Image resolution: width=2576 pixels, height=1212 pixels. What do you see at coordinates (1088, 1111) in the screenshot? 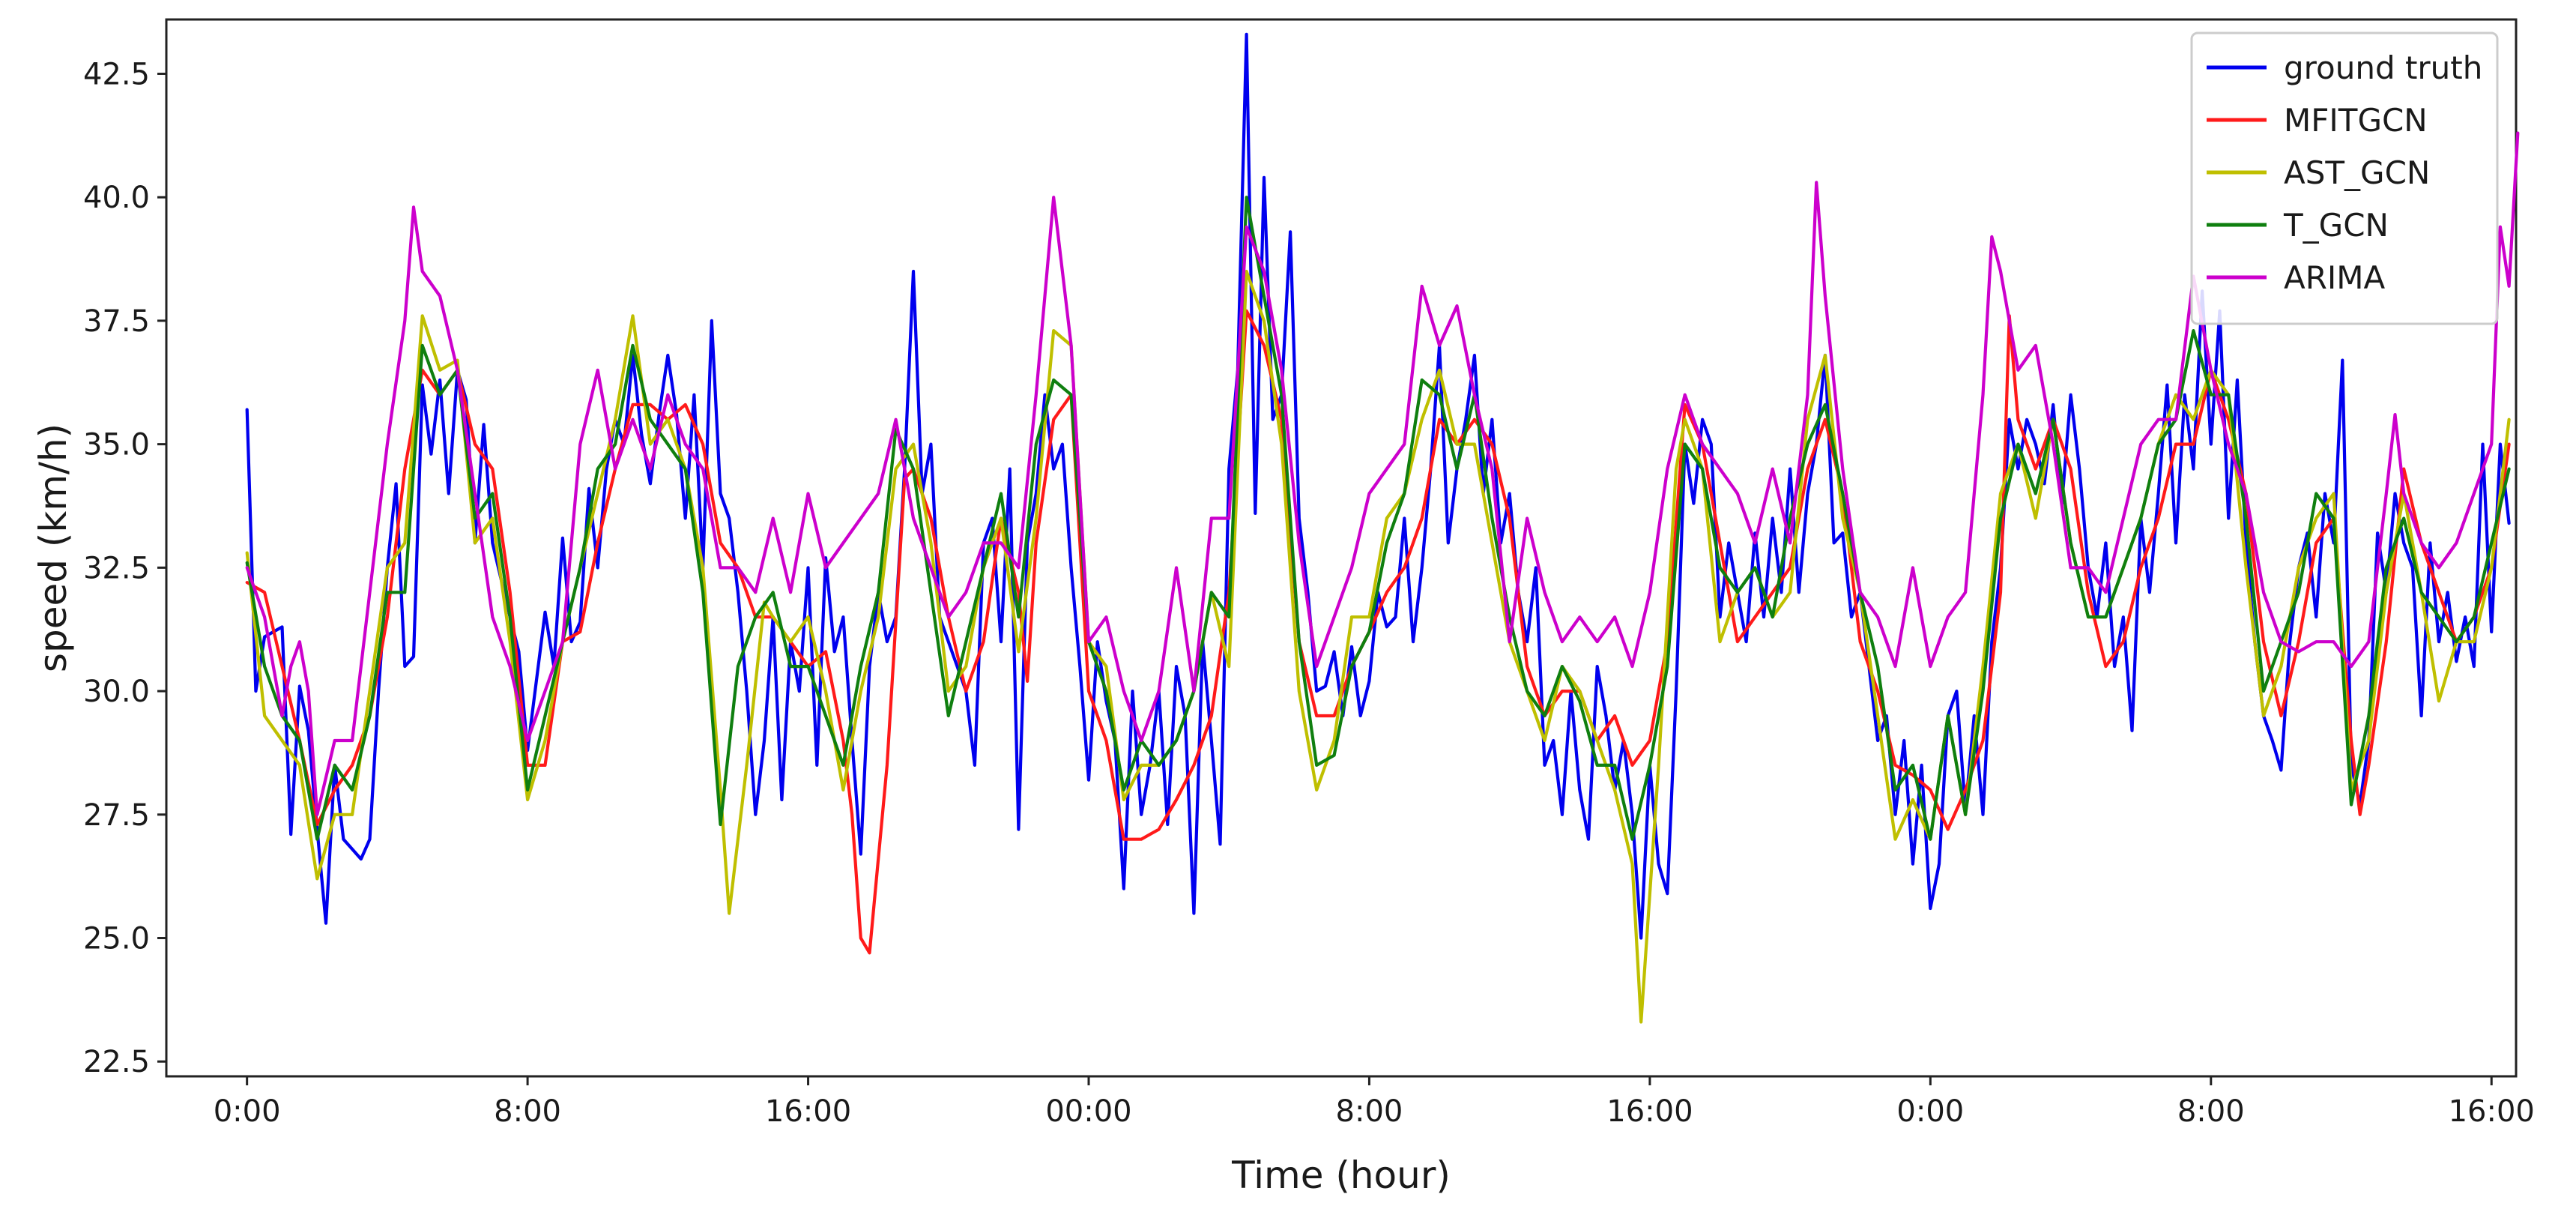
I see `x-tick-label: 00:00` at bounding box center [1088, 1111].